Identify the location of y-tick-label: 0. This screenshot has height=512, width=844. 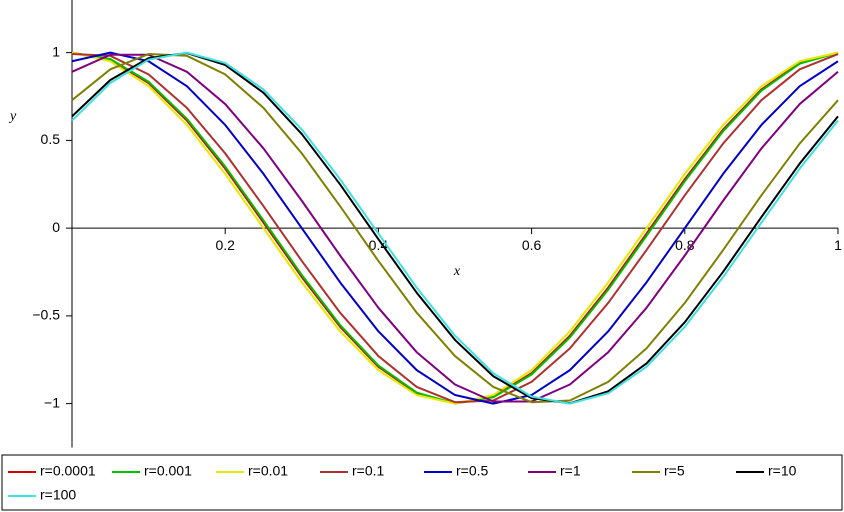
(56, 227).